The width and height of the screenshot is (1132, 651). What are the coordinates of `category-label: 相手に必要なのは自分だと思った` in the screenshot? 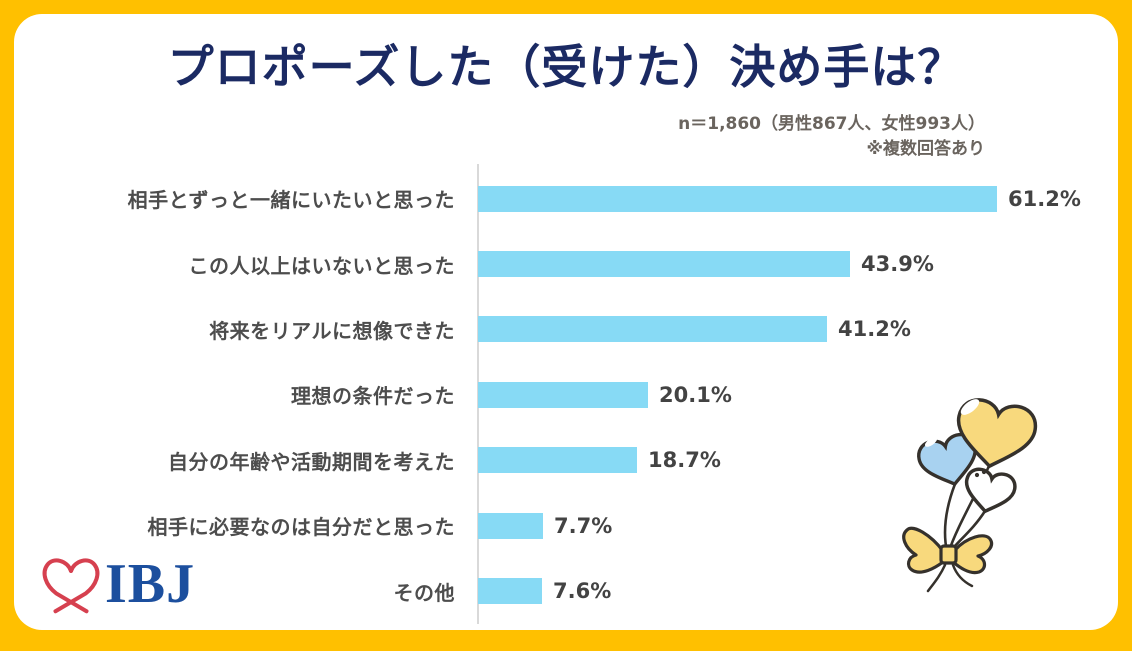 It's located at (301, 527).